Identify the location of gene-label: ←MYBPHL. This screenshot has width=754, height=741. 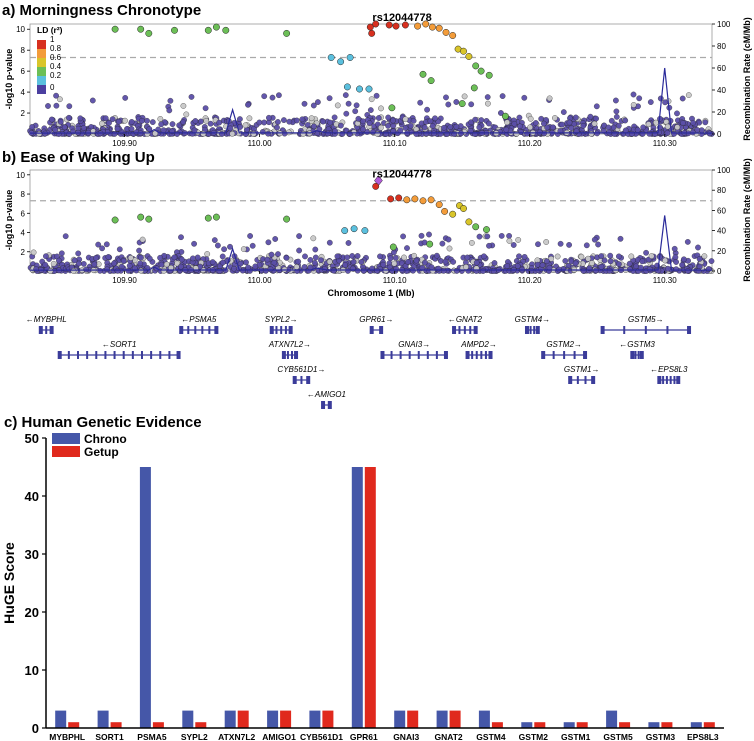
(46, 319).